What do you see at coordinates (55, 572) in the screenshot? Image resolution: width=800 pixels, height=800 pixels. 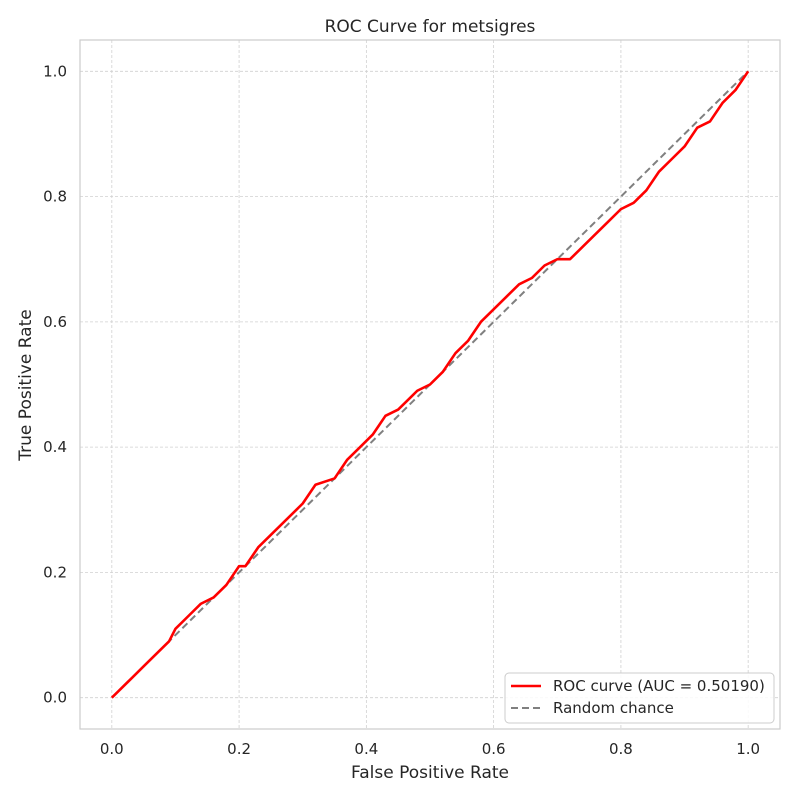 I see `y-tick-label: 0.2` at bounding box center [55, 572].